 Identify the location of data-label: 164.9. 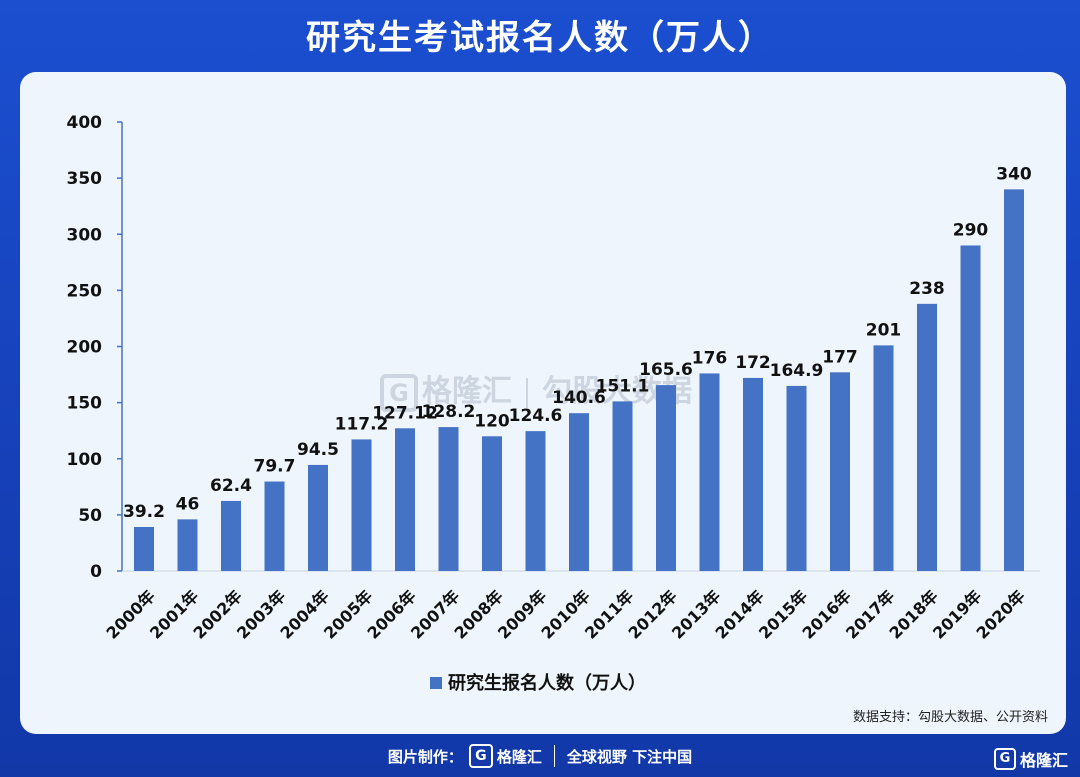
(797, 371).